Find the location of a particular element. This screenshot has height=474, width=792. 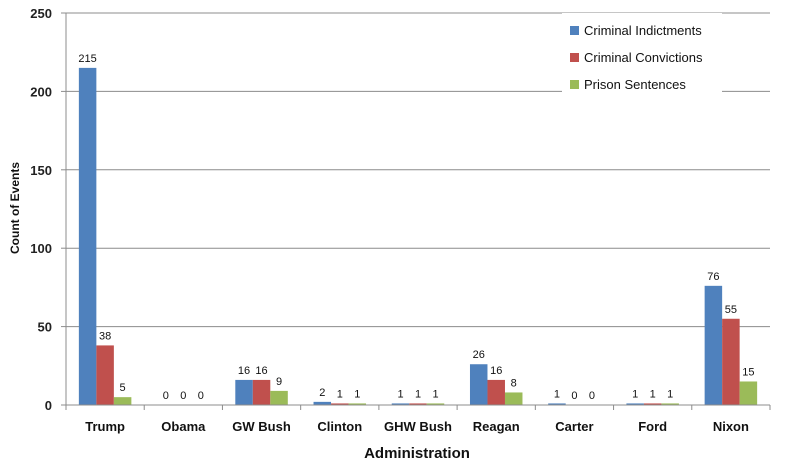

y-tick-label: 50 is located at coordinates (45, 327).